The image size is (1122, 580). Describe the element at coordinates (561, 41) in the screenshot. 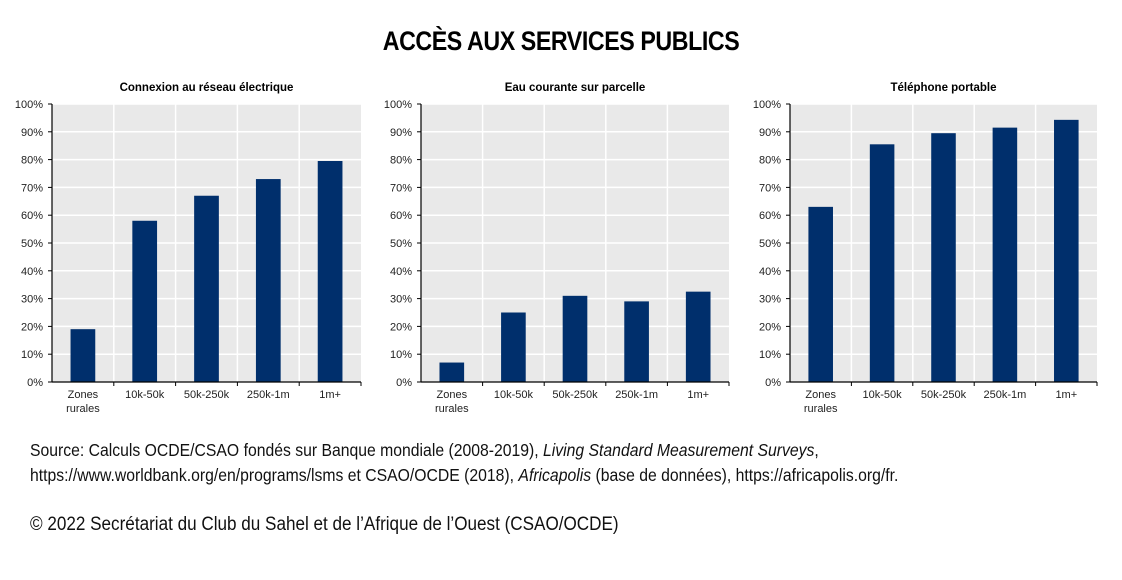

I see `main-title: ACCÈS AUX SERVICES PUBLICS` at that location.